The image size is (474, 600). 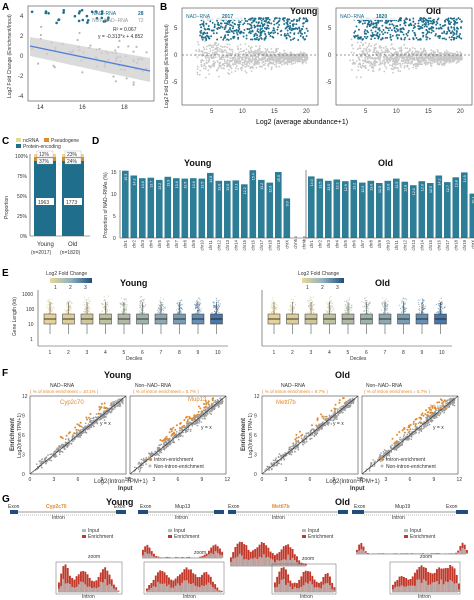 I want to click on category-label: chr15, so click(x=244, y=244).